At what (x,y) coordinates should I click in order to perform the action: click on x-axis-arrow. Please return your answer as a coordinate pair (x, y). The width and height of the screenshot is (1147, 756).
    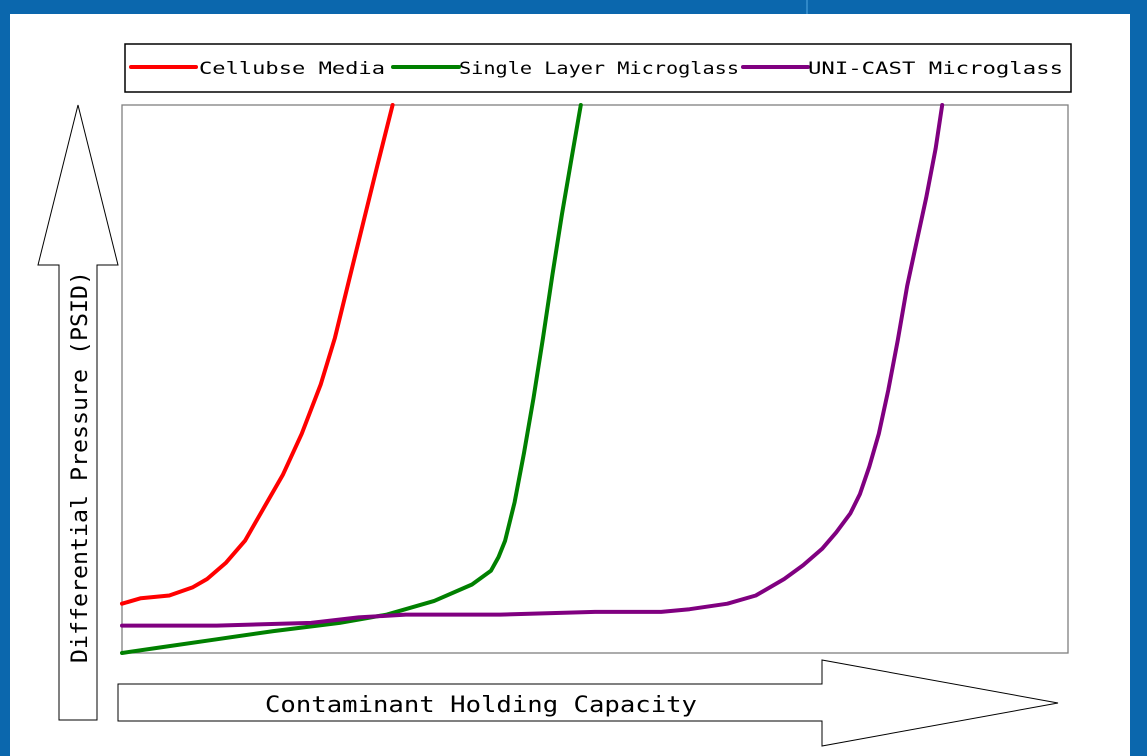
    Looking at the image, I should click on (588, 703).